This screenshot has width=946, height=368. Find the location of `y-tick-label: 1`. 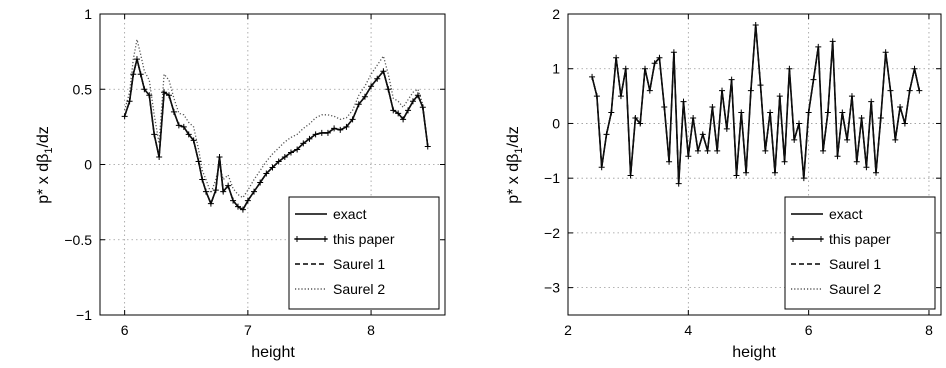

y-tick-label: 1 is located at coordinates (556, 69).